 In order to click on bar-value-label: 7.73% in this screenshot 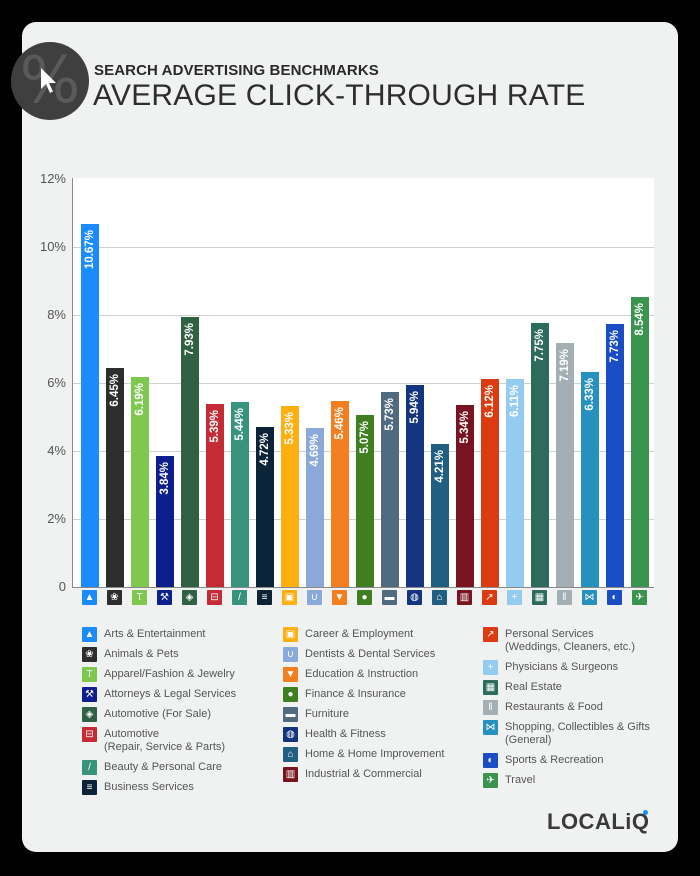, I will do `click(615, 346)`.